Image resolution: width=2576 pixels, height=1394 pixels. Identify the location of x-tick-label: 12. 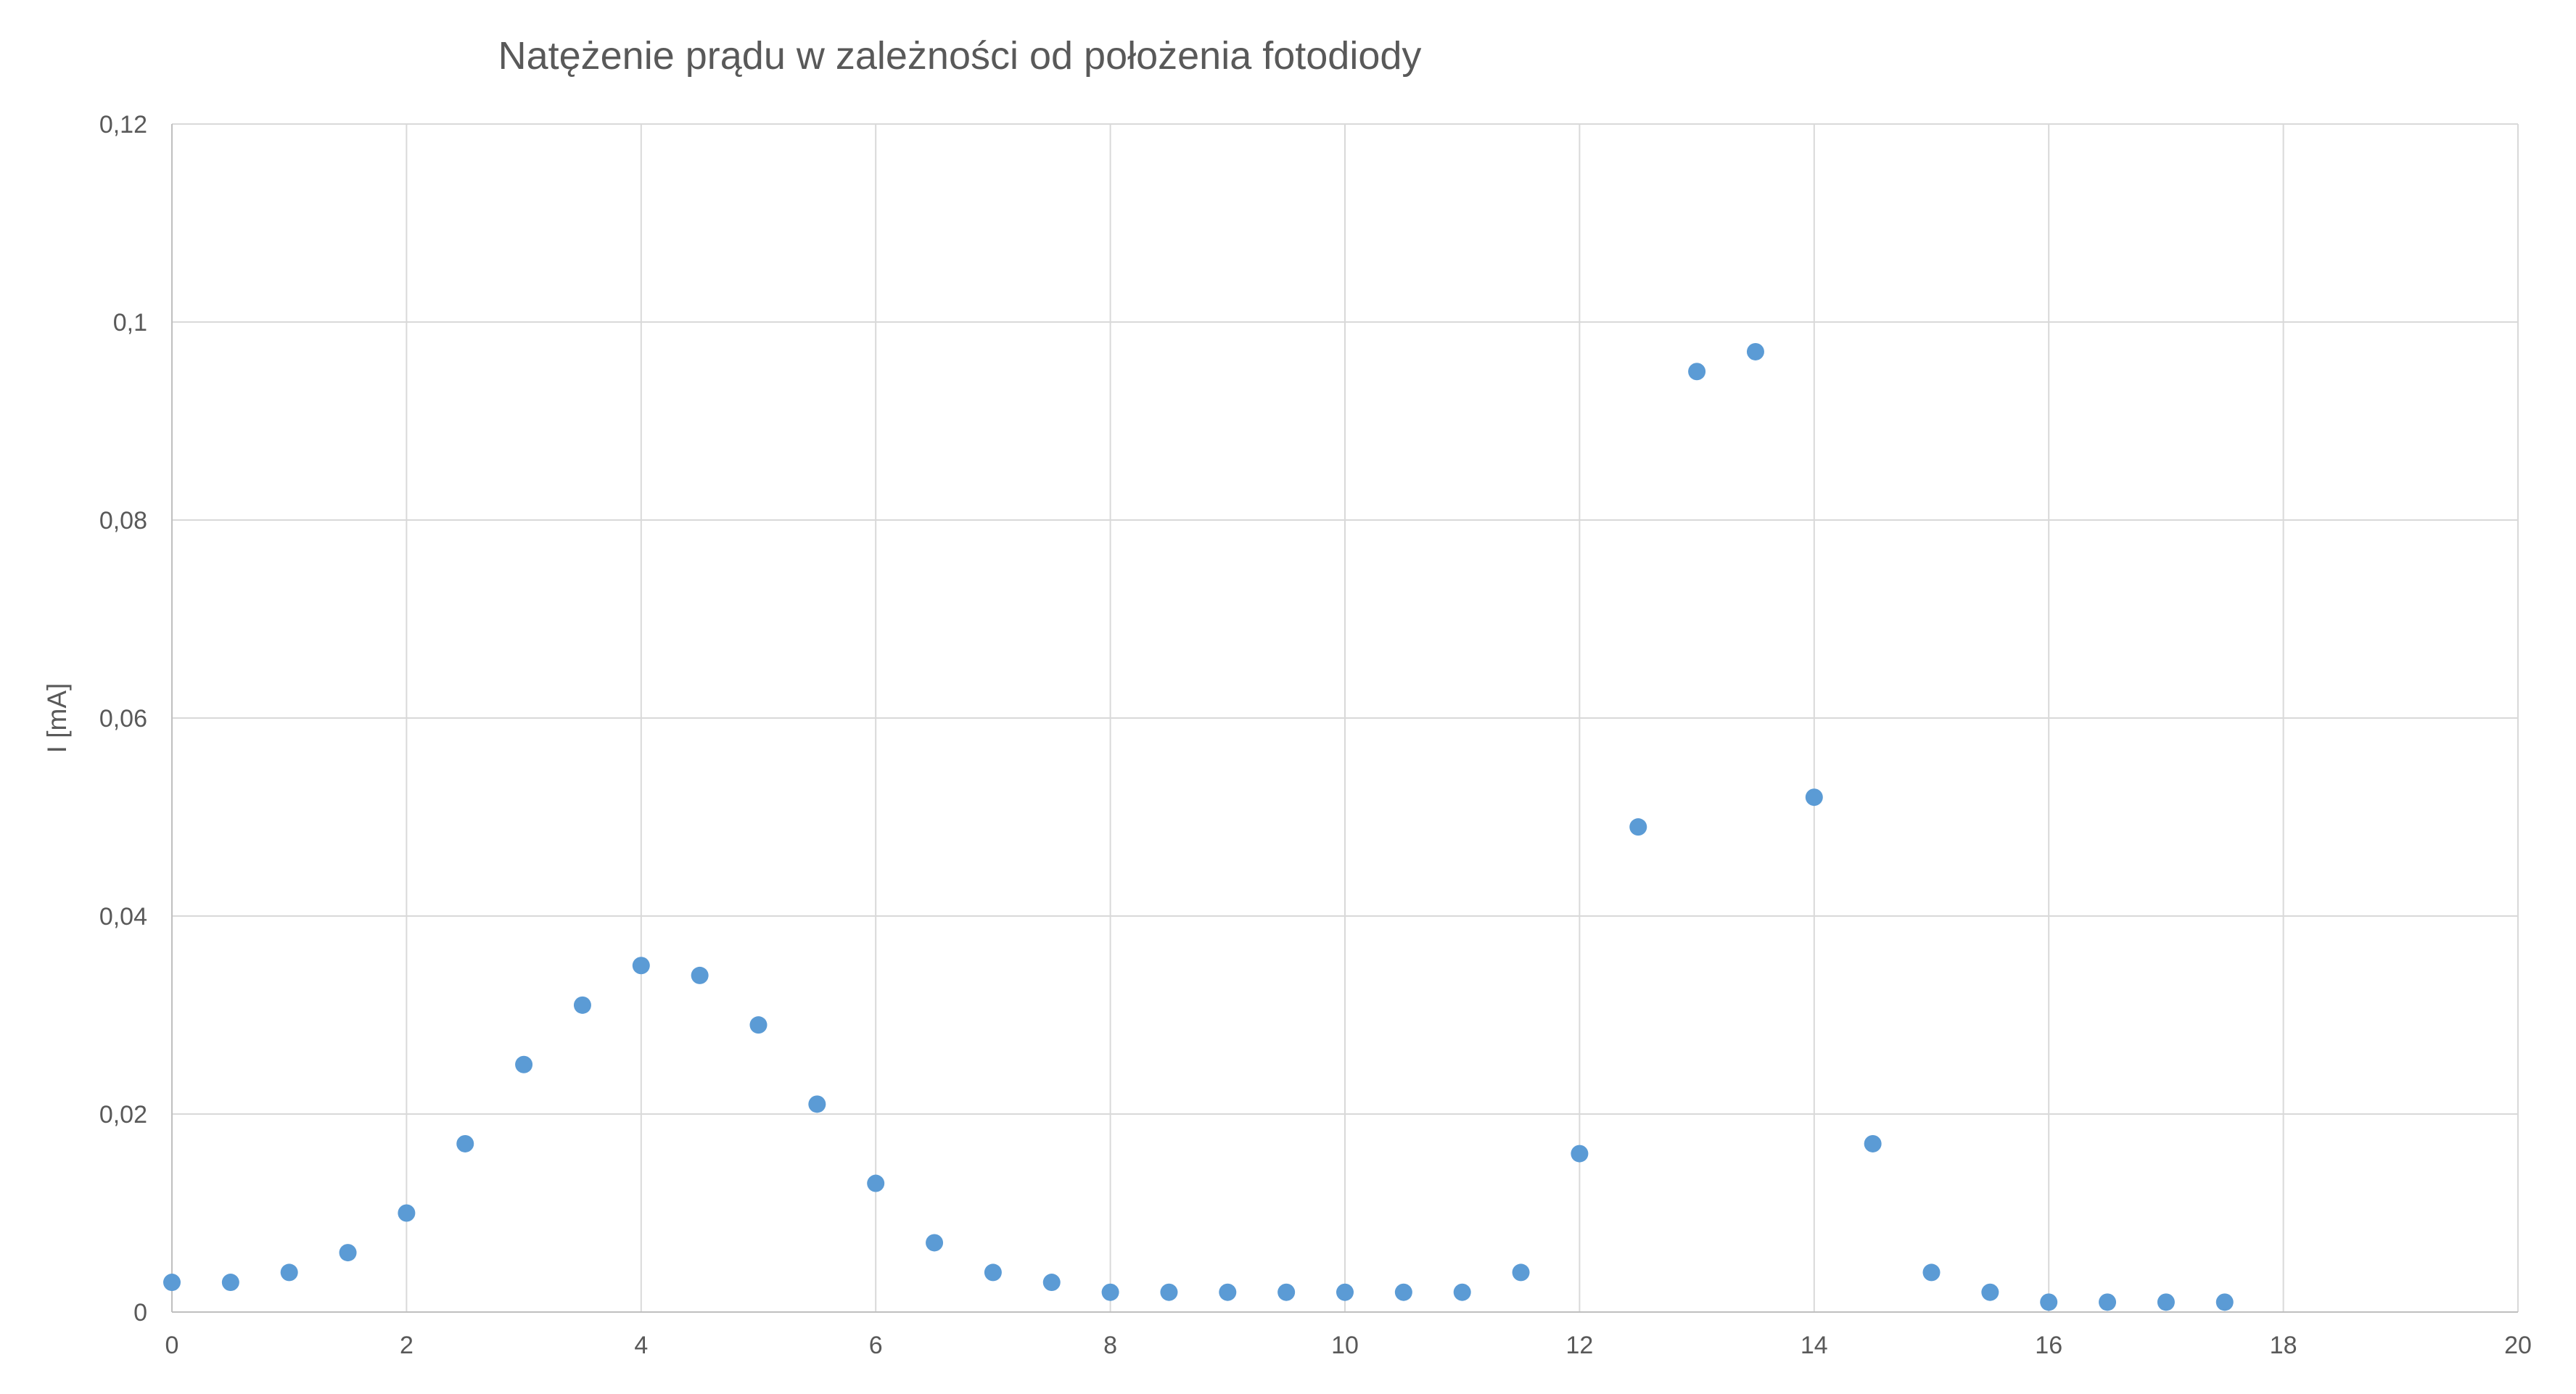
(1579, 1345).